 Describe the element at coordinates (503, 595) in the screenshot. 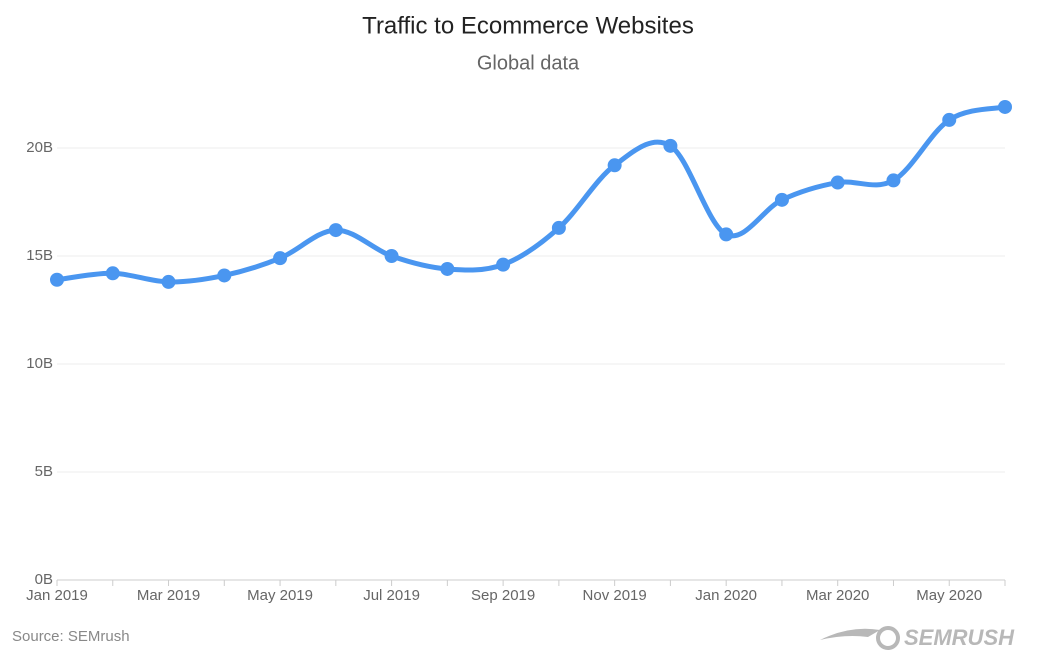

I see `x-tick-label: Sep 2019` at that location.